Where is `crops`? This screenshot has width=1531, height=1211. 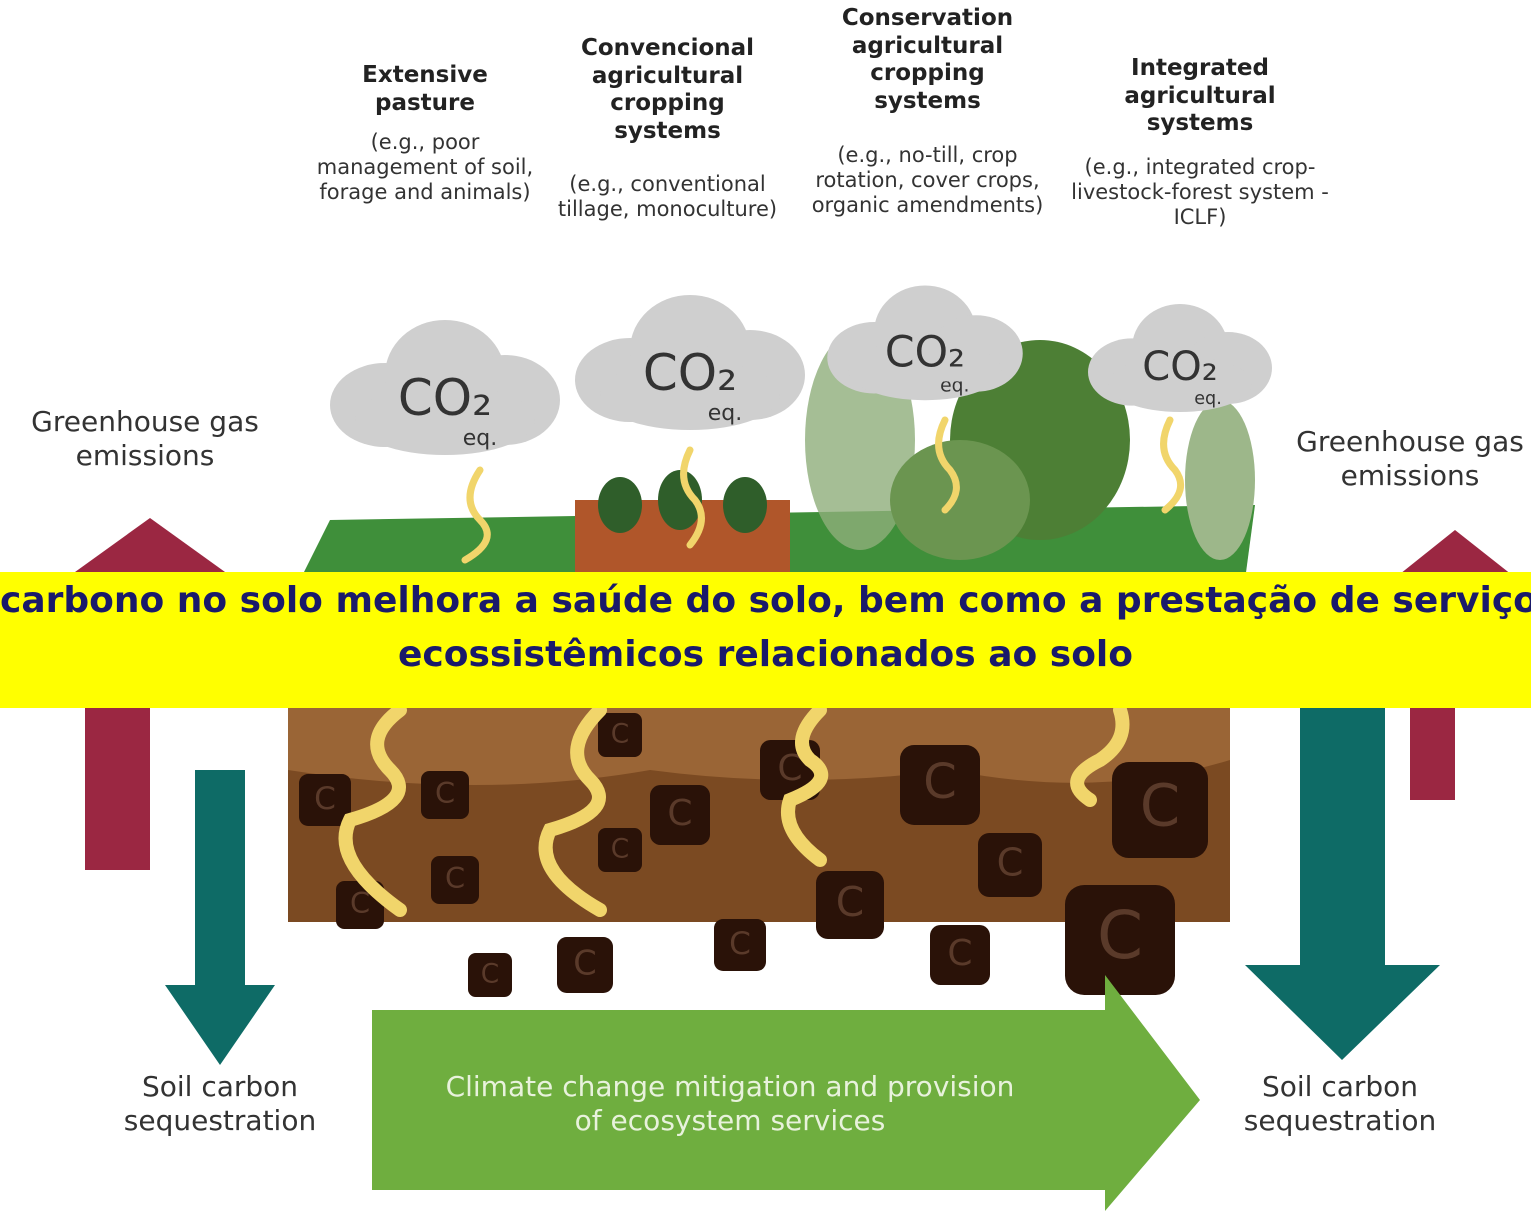 crops is located at coordinates (682, 501).